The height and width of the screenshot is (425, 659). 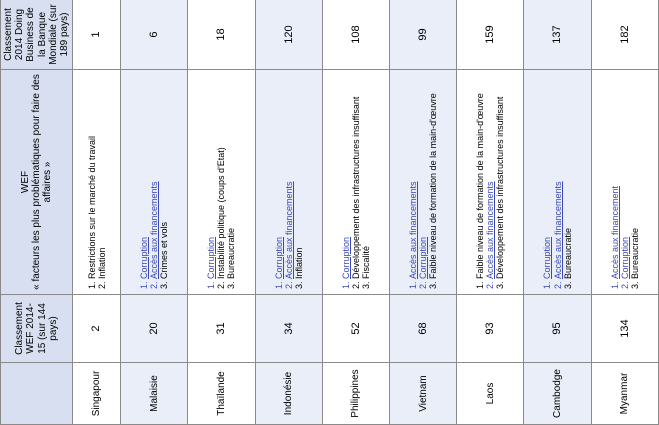 What do you see at coordinates (221, 35) in the screenshot?
I see `doing-business-rank-cell: 18` at bounding box center [221, 35].